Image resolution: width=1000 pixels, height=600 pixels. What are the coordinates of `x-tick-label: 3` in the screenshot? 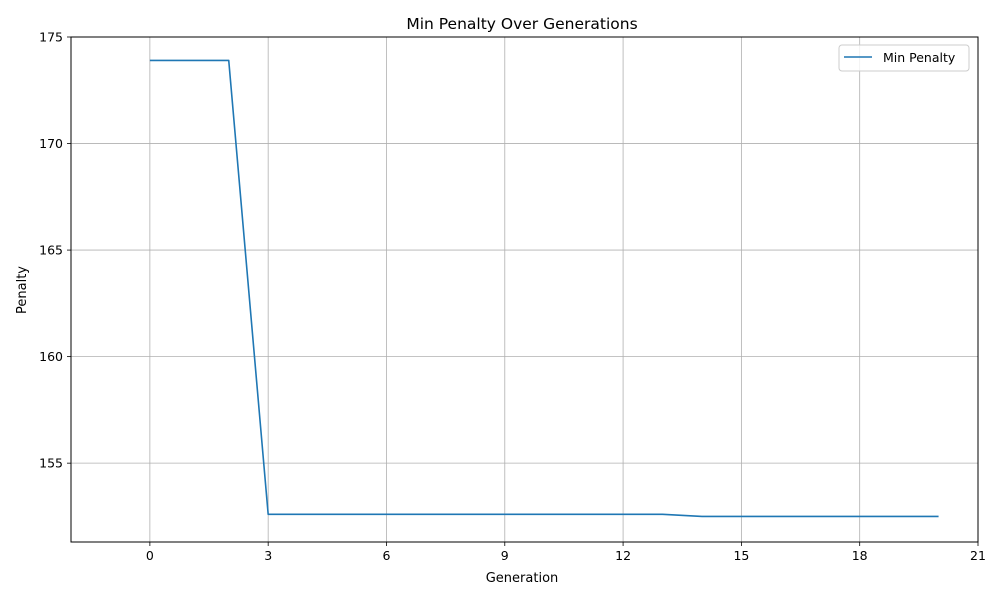 It's located at (268, 555).